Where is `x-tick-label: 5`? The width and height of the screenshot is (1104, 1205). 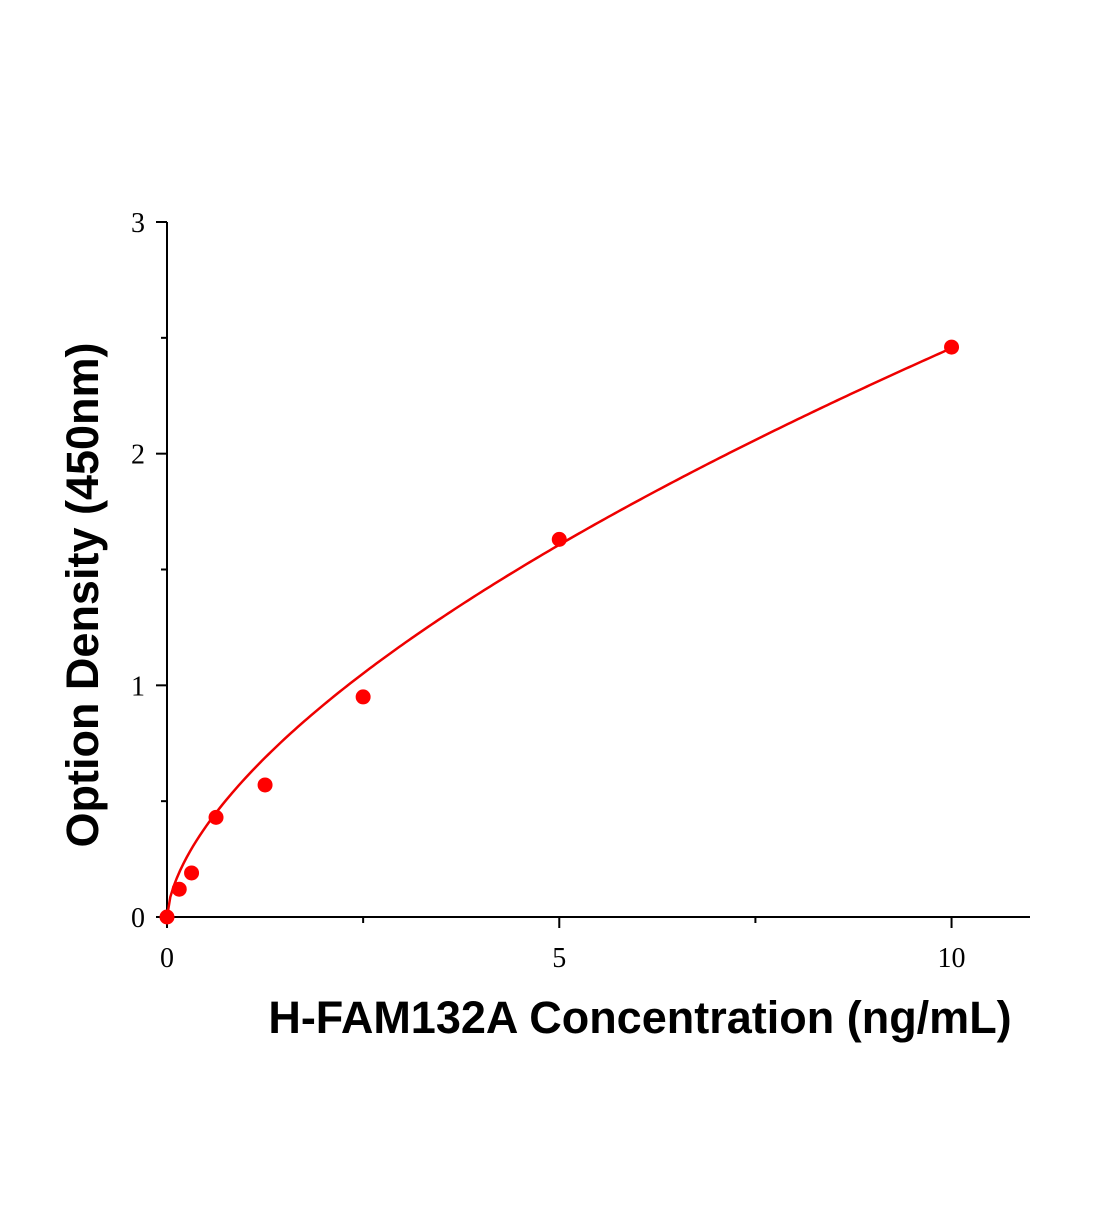 x-tick-label: 5 is located at coordinates (559, 958).